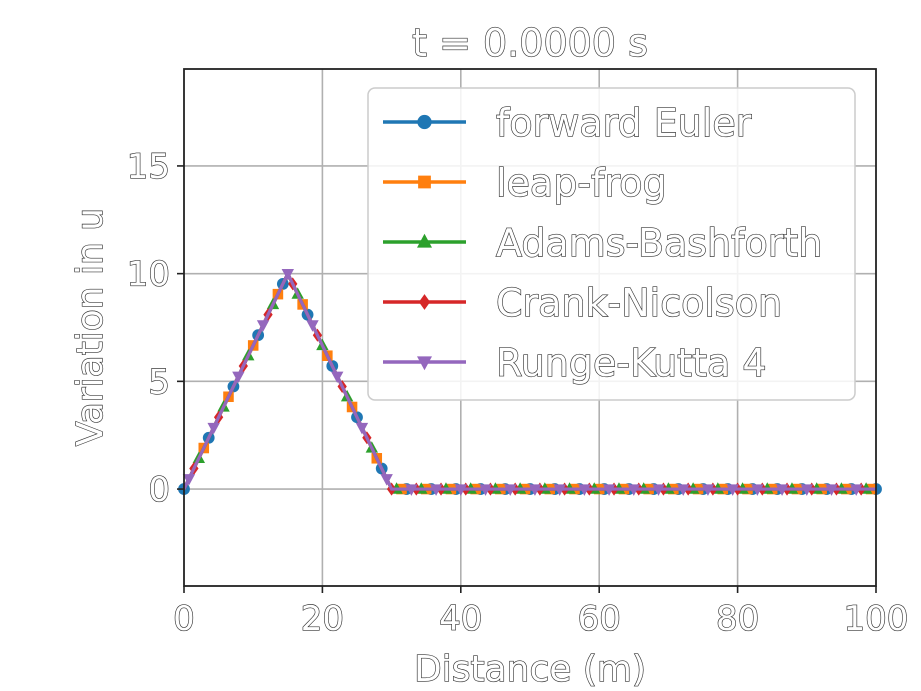 The image size is (921, 691). What do you see at coordinates (159, 490) in the screenshot?
I see `y-tick-label: 0` at bounding box center [159, 490].